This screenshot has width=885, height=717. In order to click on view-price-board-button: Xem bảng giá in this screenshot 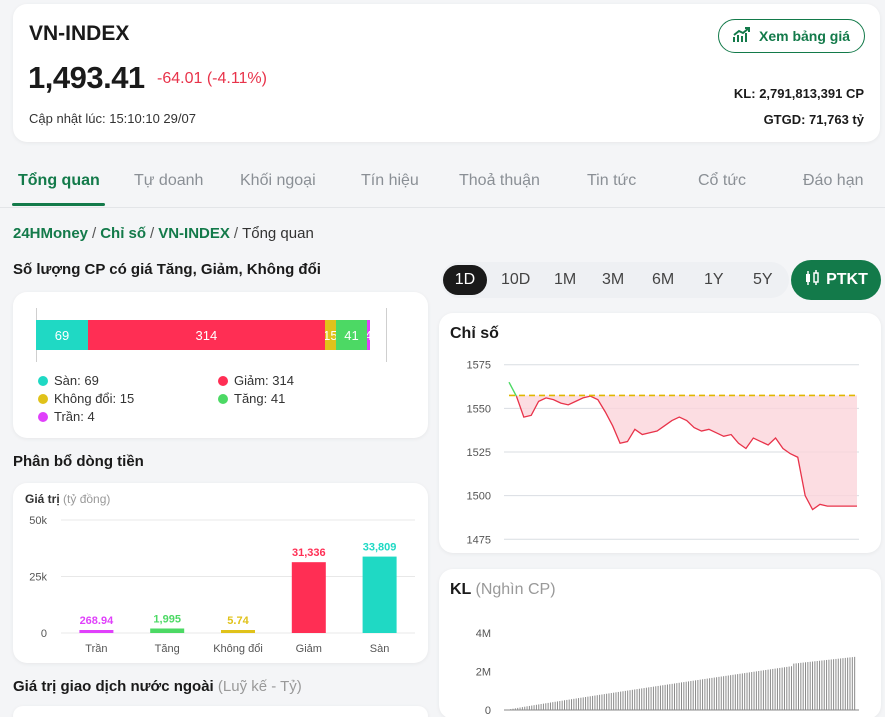, I will do `click(791, 36)`.